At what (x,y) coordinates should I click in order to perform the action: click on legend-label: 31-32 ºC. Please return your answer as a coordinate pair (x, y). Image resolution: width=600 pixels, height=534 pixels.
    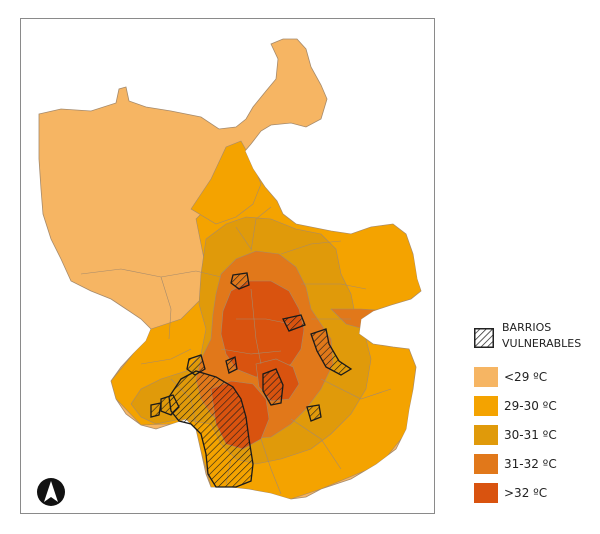
    Looking at the image, I should click on (530, 464).